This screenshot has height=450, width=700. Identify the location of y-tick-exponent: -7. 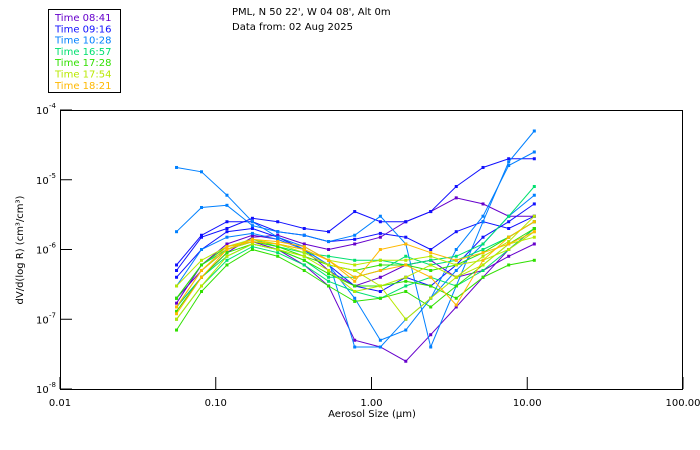
(52, 315).